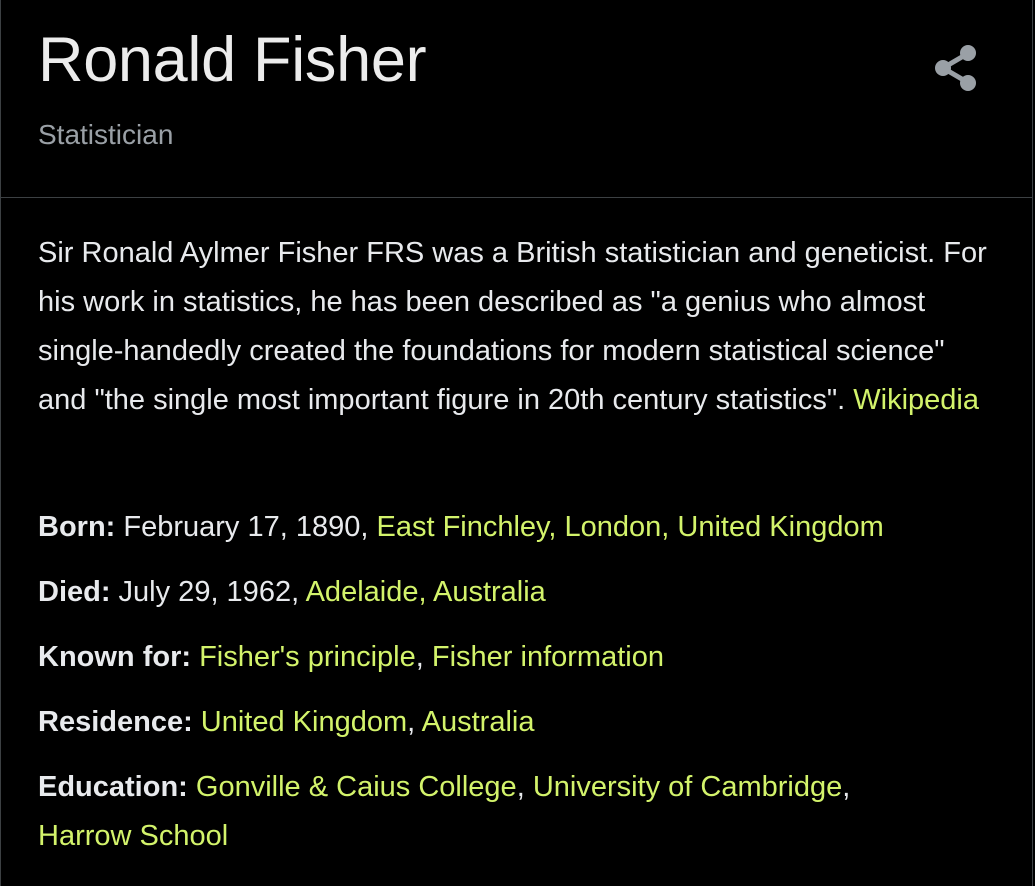 The height and width of the screenshot is (886, 1035). What do you see at coordinates (232, 60) in the screenshot?
I see `page-title: Ronald Fisher` at bounding box center [232, 60].